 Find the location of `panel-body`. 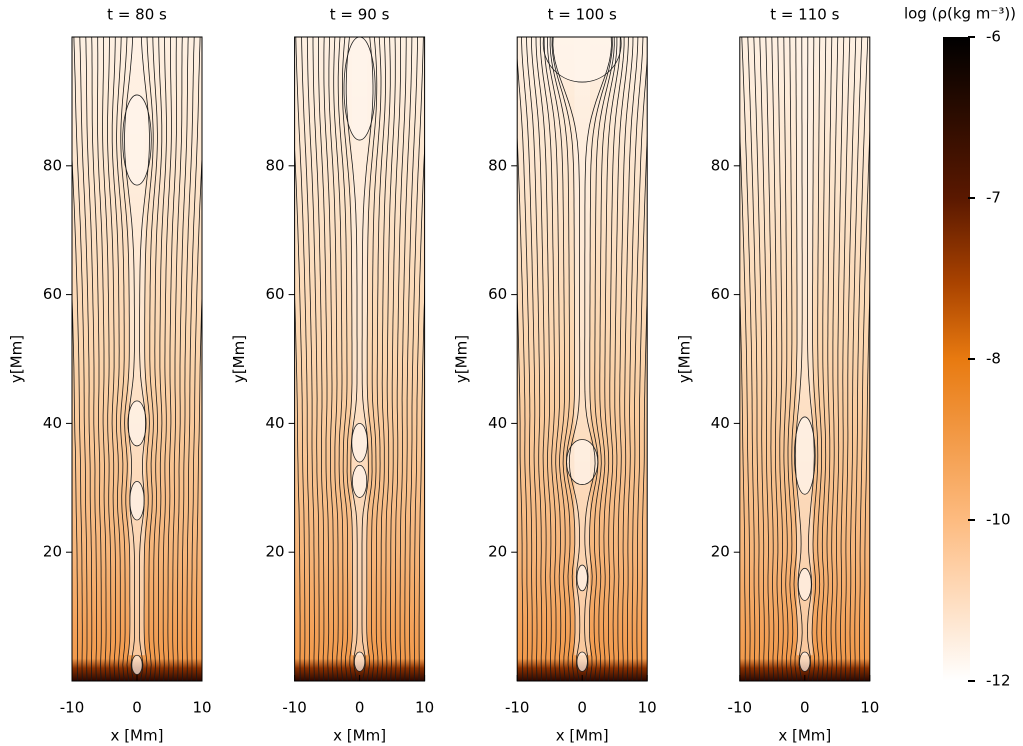

panel-body is located at coordinates (359, 359).